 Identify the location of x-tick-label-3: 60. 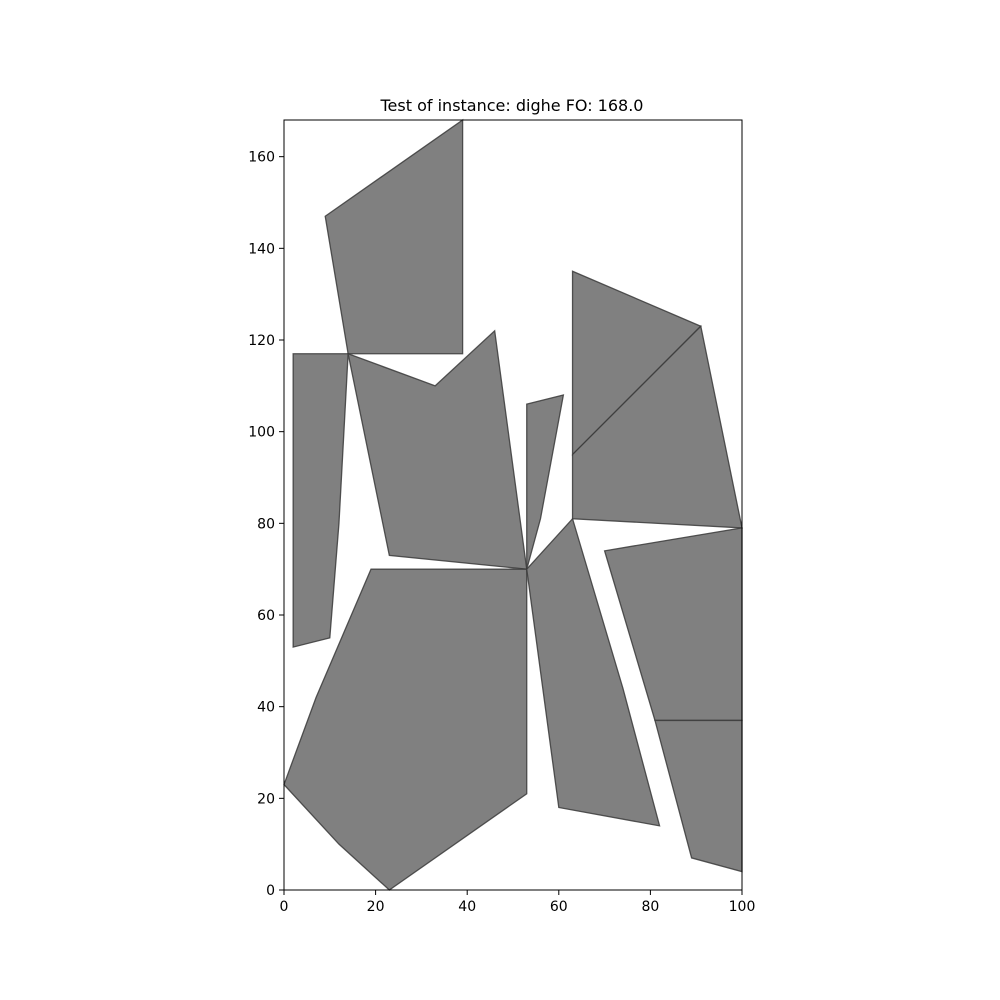
(559, 907).